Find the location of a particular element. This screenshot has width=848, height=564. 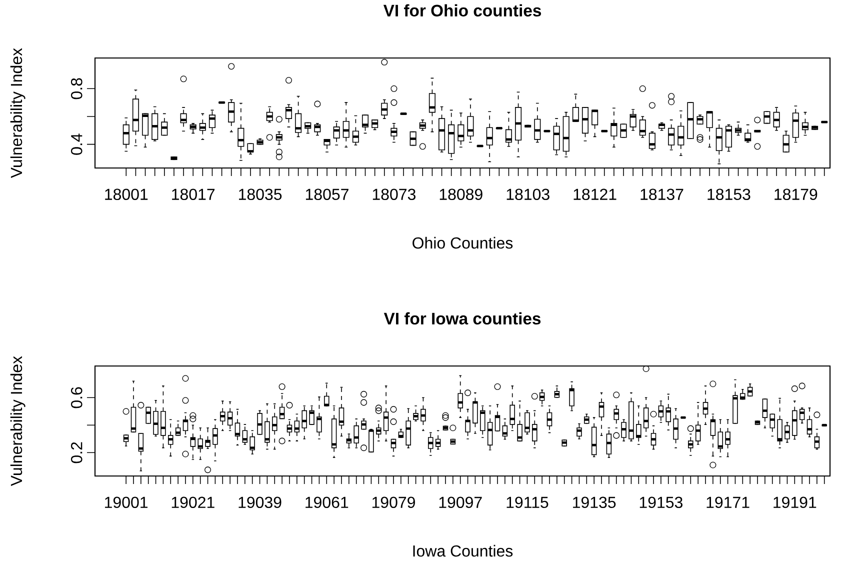

x-tick-label: 18103 is located at coordinates (528, 194).